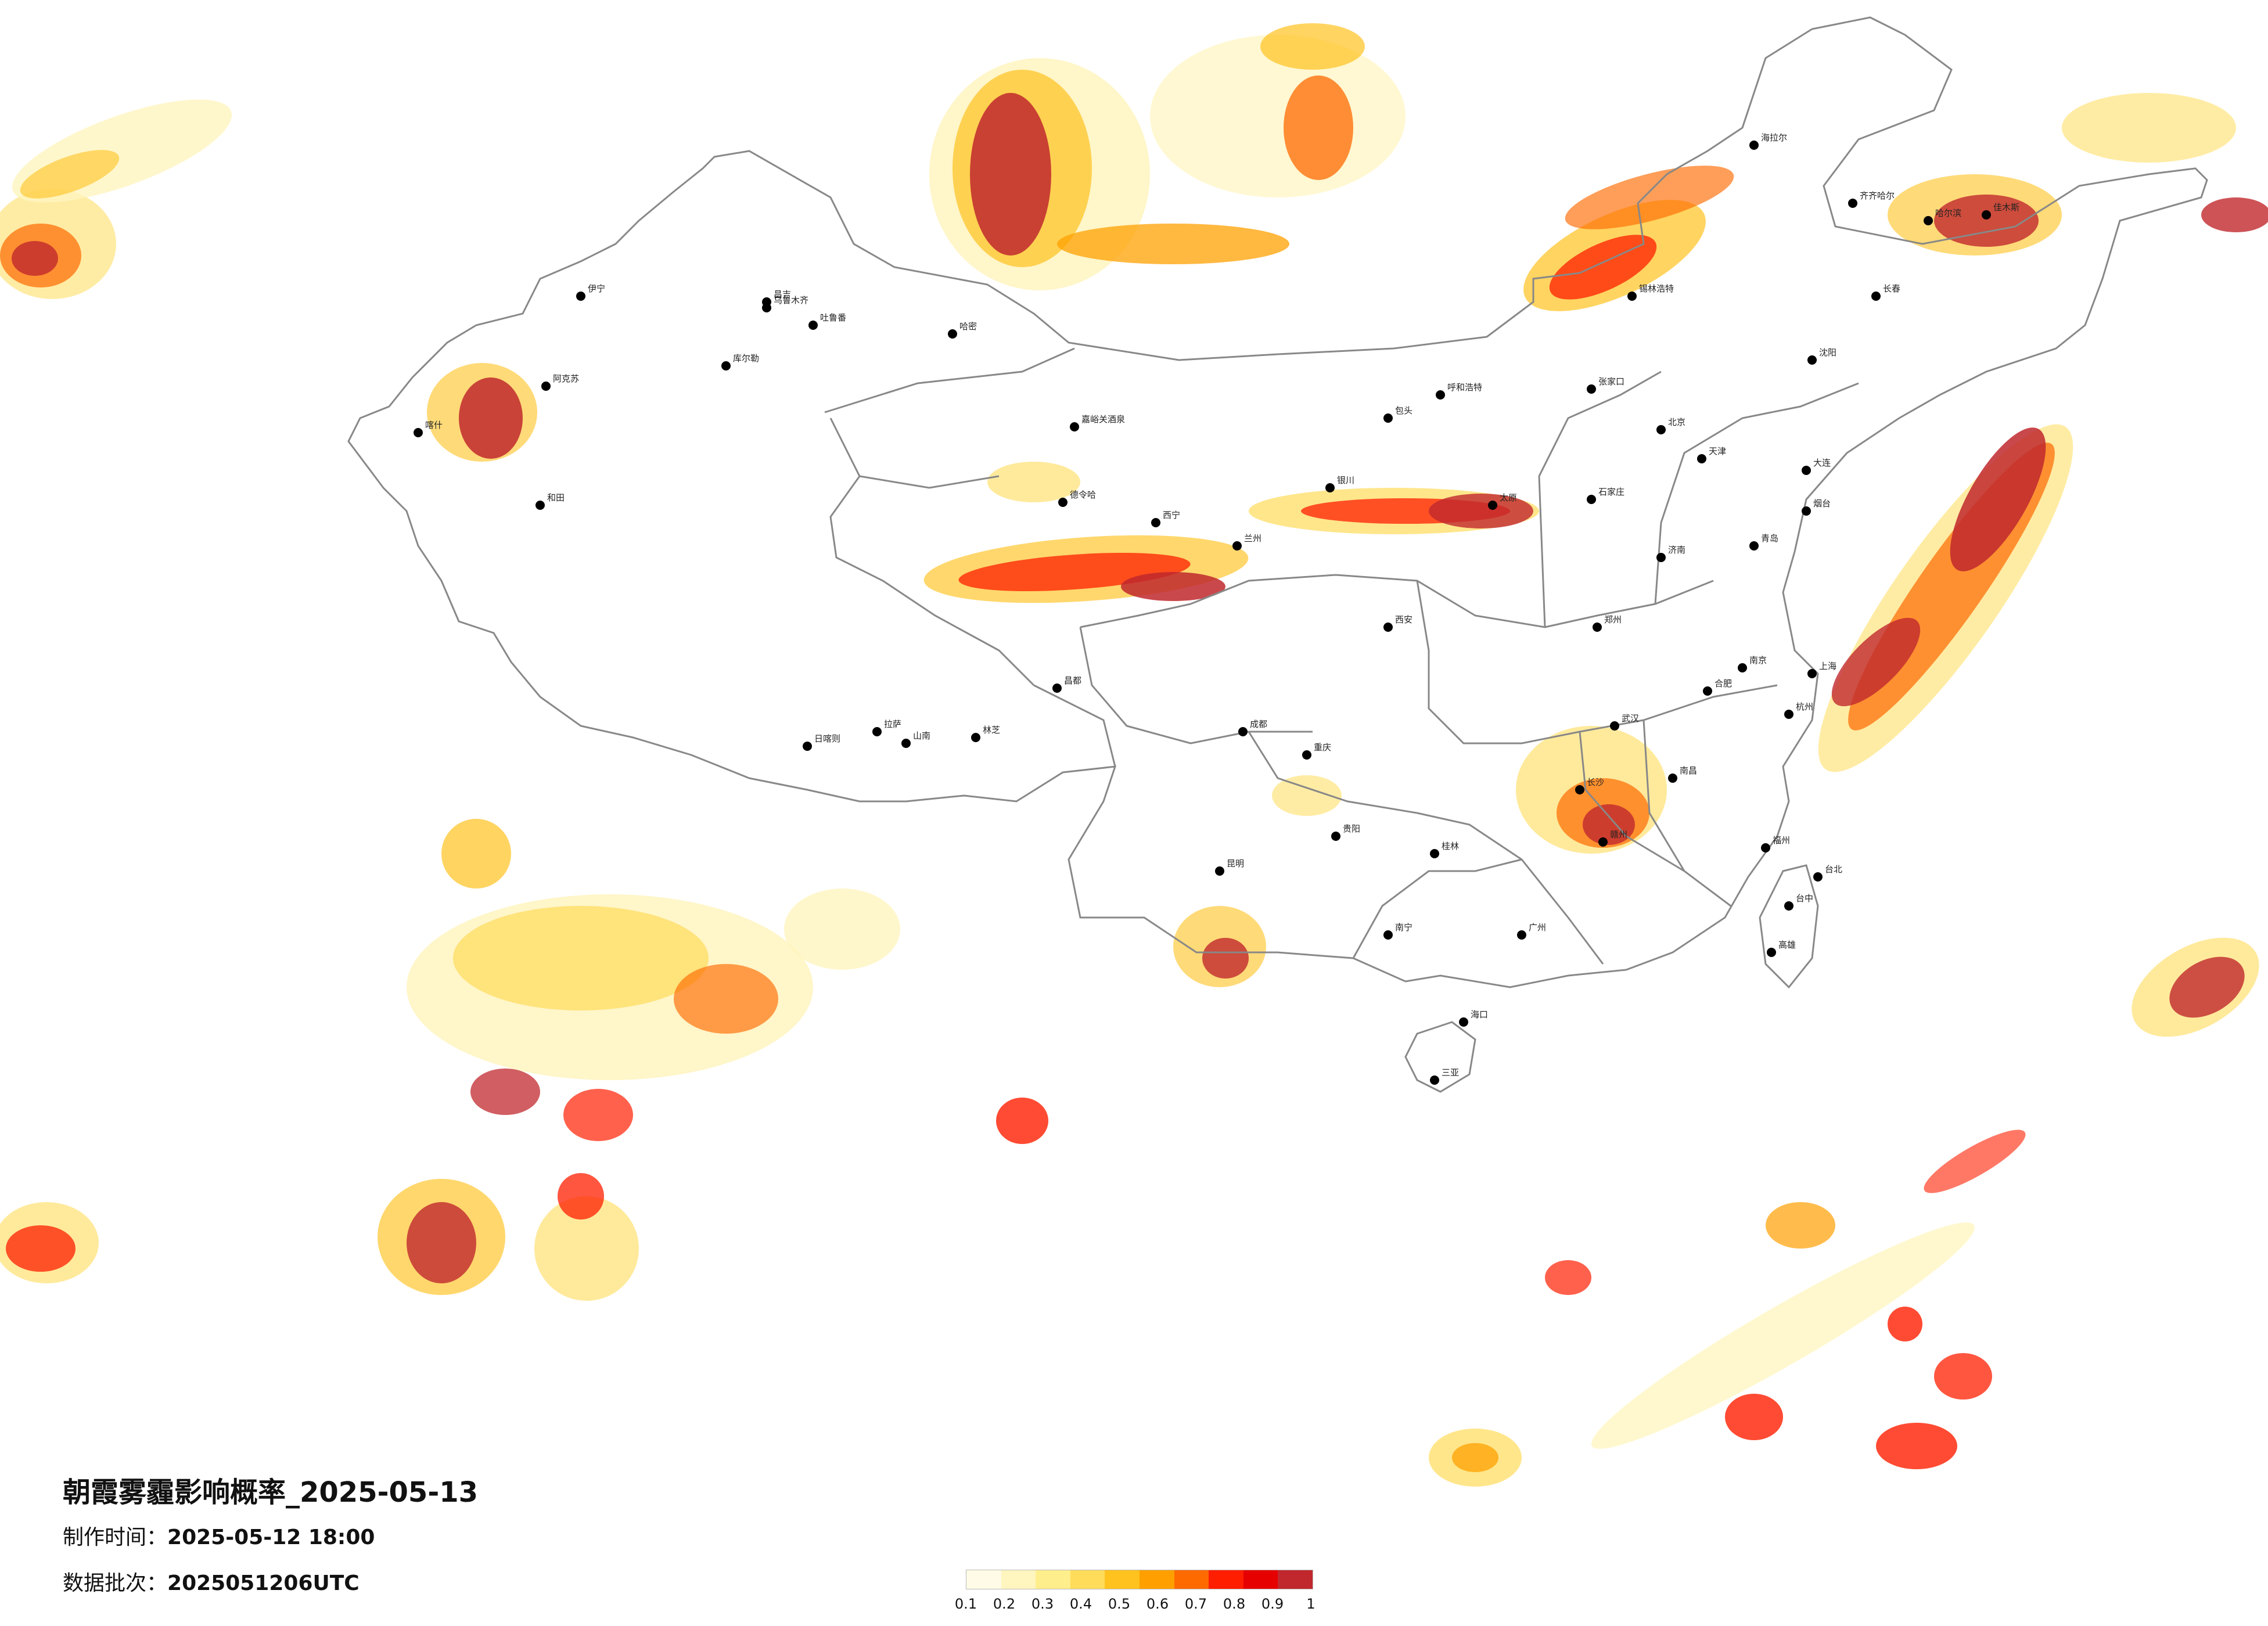  What do you see at coordinates (1103, 419) in the screenshot?
I see `city-label: 嘉峪关酒泉` at bounding box center [1103, 419].